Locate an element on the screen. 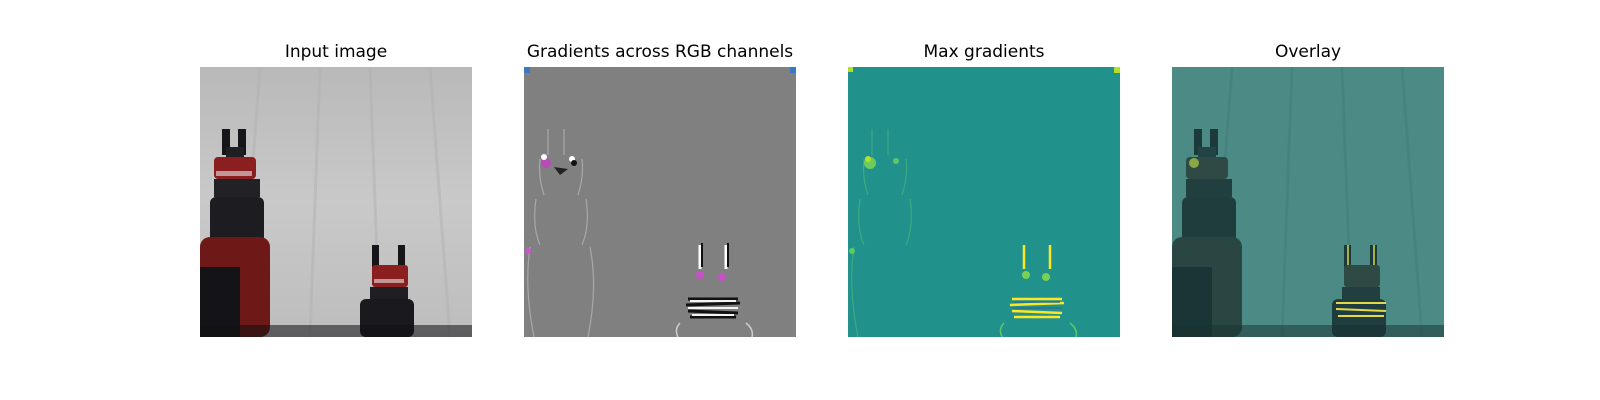 The width and height of the screenshot is (1600, 400). max-gradients-image is located at coordinates (984, 202).